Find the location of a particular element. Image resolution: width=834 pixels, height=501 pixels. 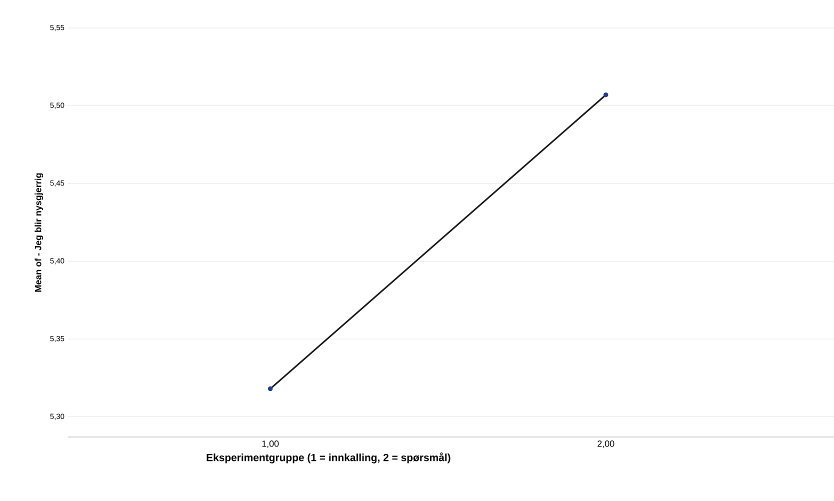

x-axis-title: Eksperimentgruppe (1 = innkalling, 2 = spørsmål) is located at coordinates (328, 458).